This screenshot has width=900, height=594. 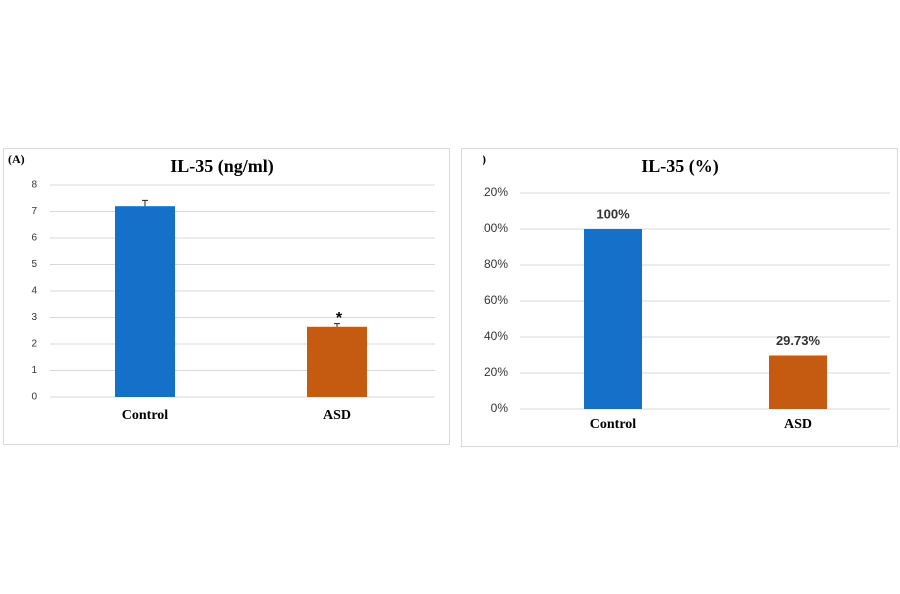 I want to click on annotation: *, so click(x=339, y=318).